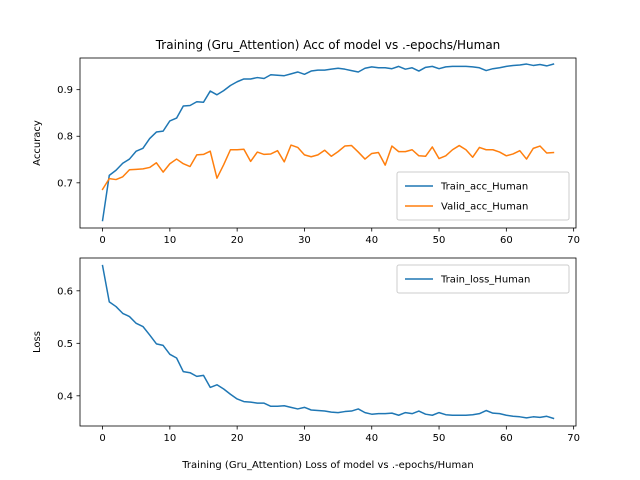  I want to click on accuracy-legend-label-1: Valid_acc_Human, so click(484, 207).